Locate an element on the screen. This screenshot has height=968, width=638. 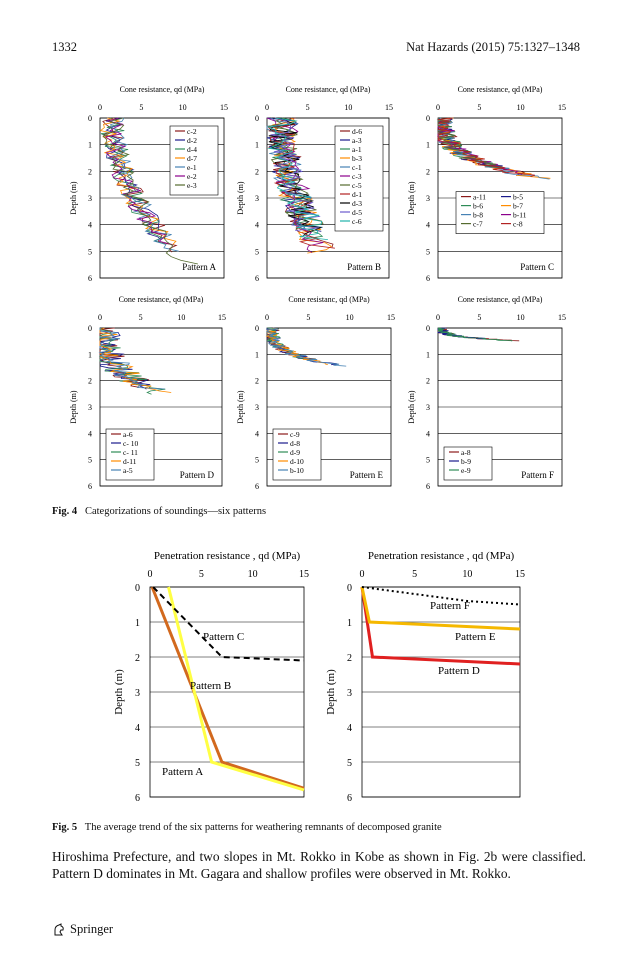
fig4-legend-label: c-3 is located at coordinates (357, 176).